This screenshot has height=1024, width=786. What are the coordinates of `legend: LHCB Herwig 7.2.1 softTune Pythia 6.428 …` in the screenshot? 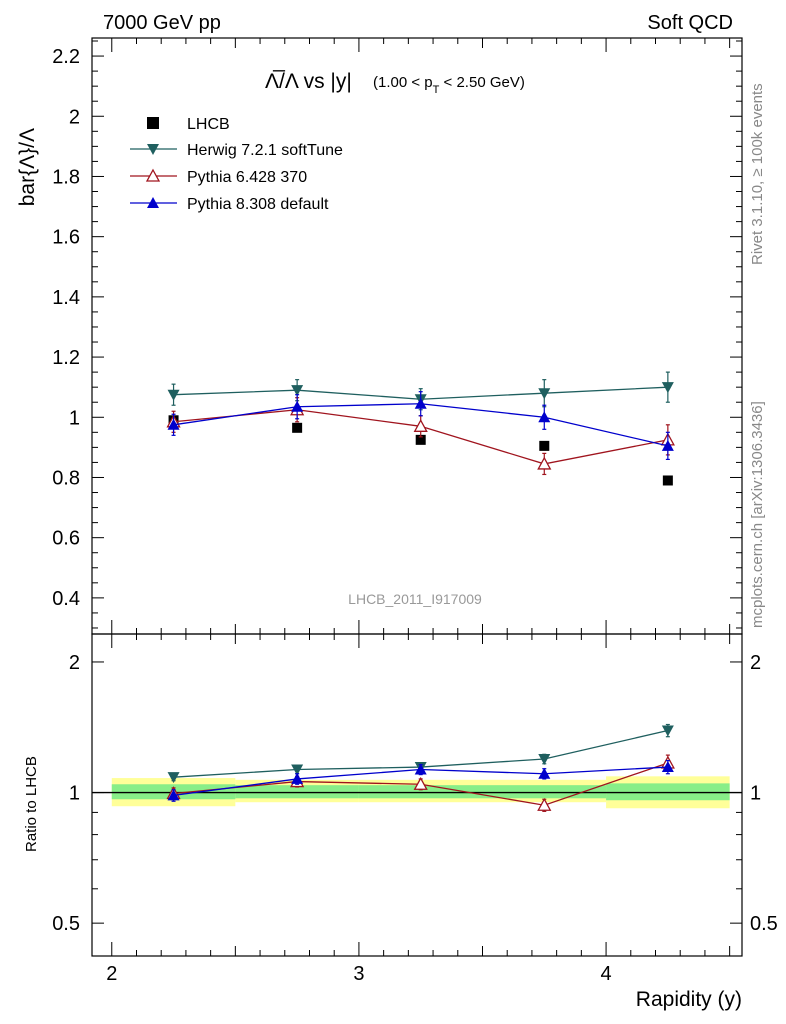 It's located at (236, 164).